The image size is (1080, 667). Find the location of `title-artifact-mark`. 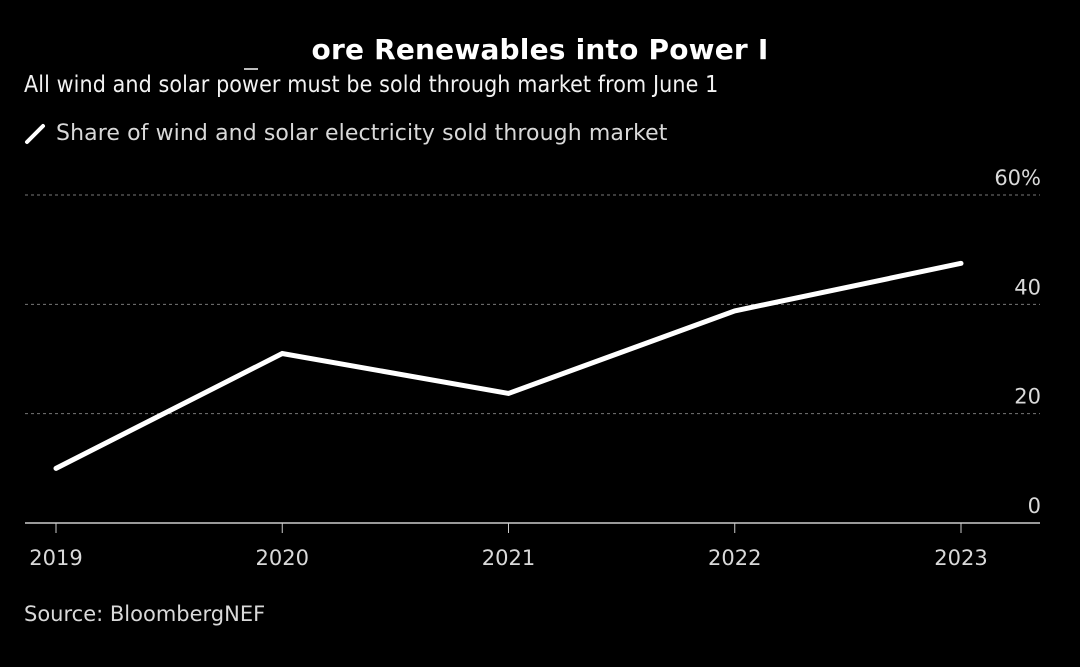

title-artifact-mark is located at coordinates (251, 69).